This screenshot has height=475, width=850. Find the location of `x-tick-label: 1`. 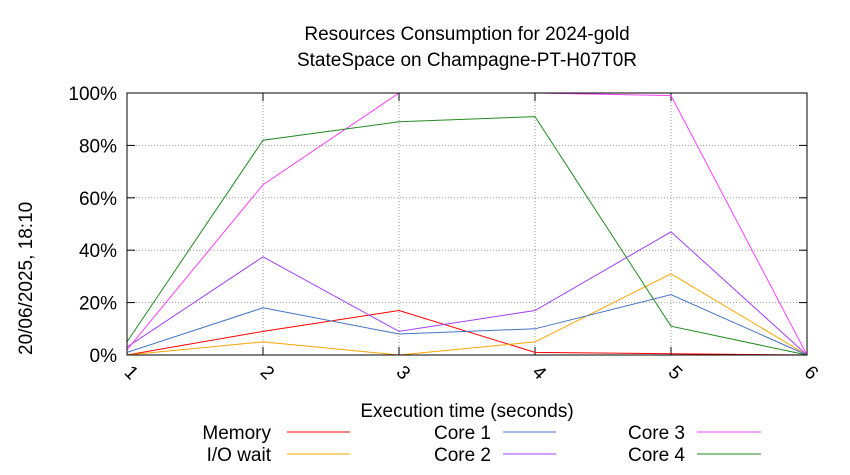

x-tick-label: 1 is located at coordinates (131, 373).